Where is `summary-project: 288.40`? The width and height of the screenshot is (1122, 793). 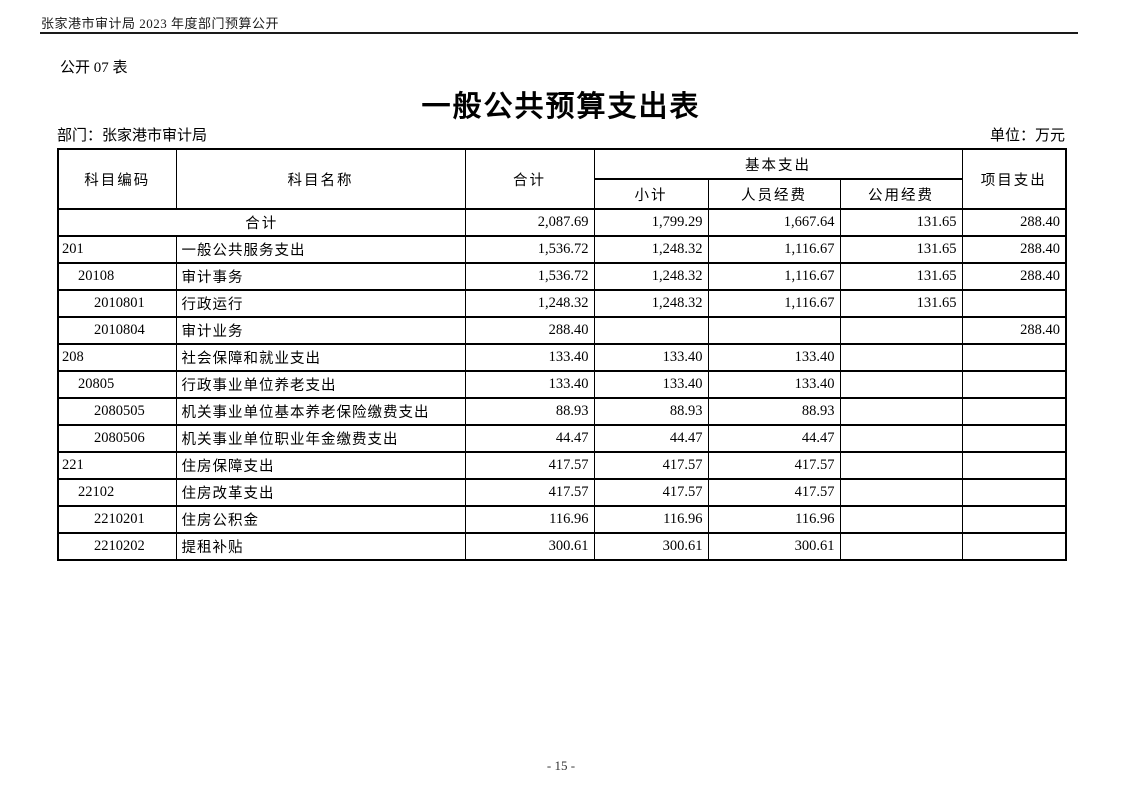
summary-project: 288.40 is located at coordinates (1014, 222).